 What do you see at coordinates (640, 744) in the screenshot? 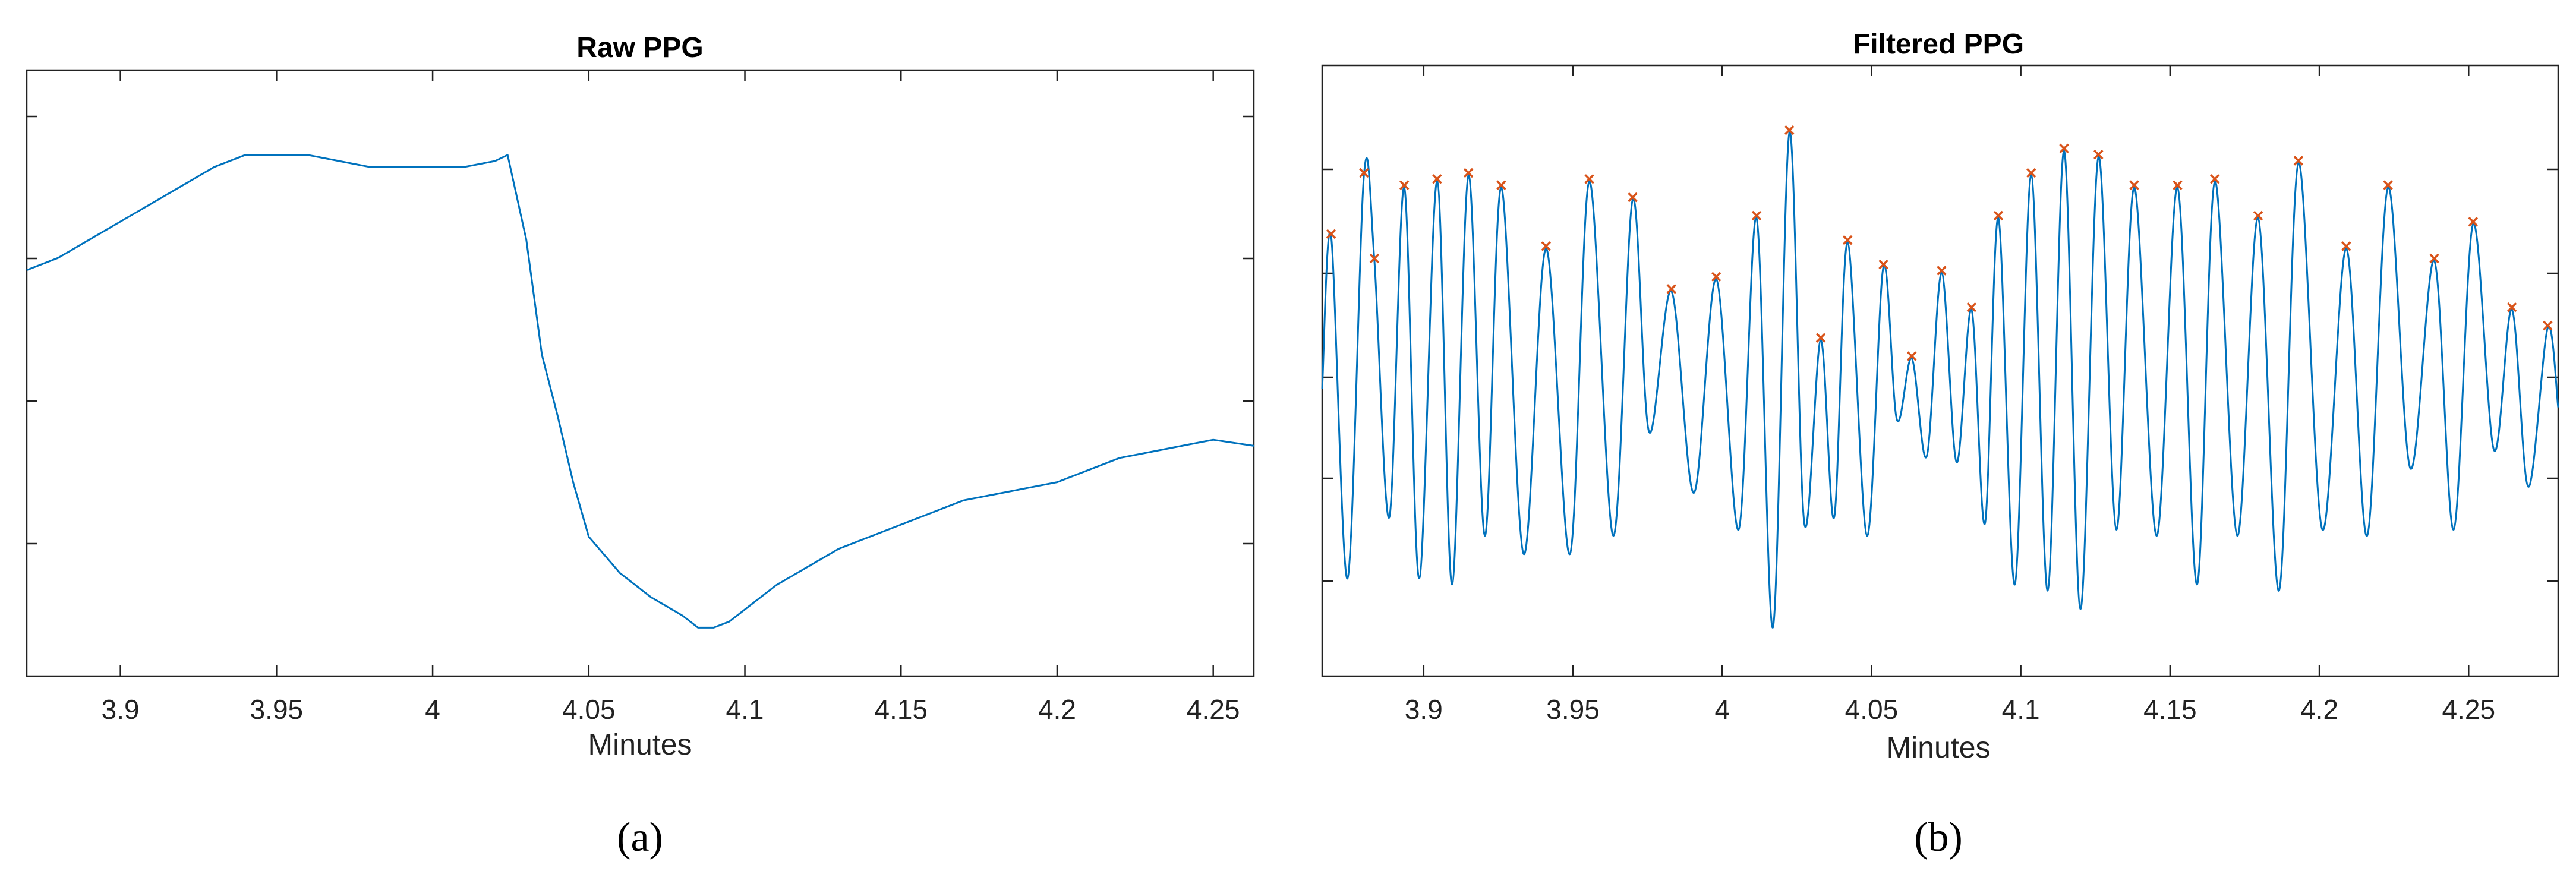
I see `raw-ppg-x-axis-label: Minutes` at bounding box center [640, 744].